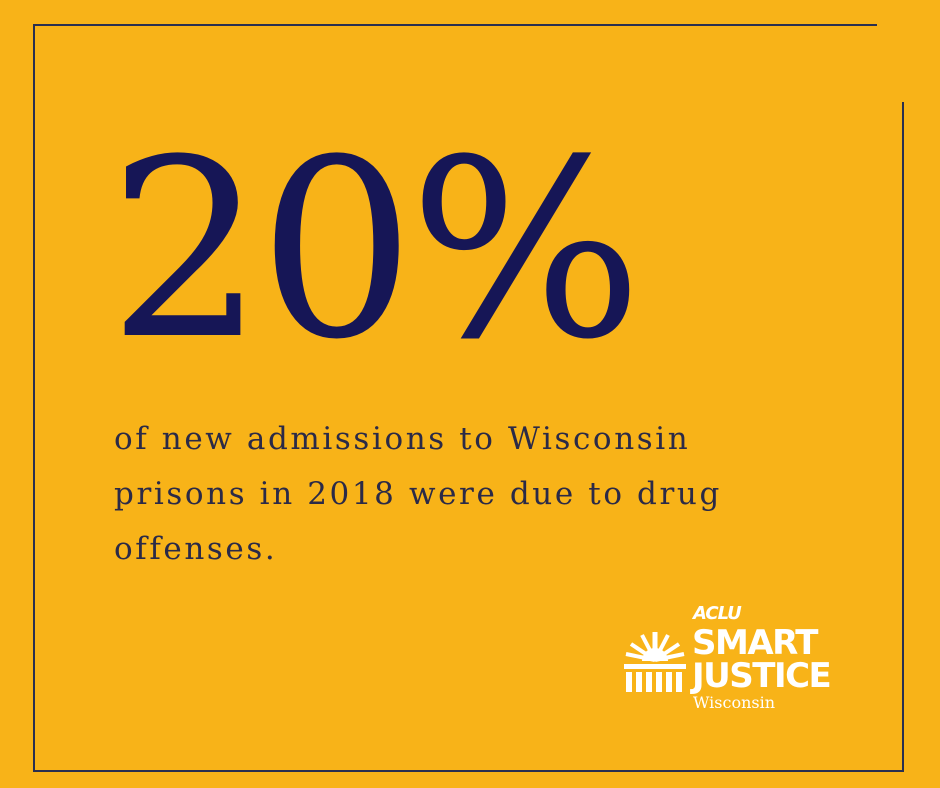 The width and height of the screenshot is (940, 788). What do you see at coordinates (734, 702) in the screenshot?
I see `logo-state-text: Wisconsin` at bounding box center [734, 702].